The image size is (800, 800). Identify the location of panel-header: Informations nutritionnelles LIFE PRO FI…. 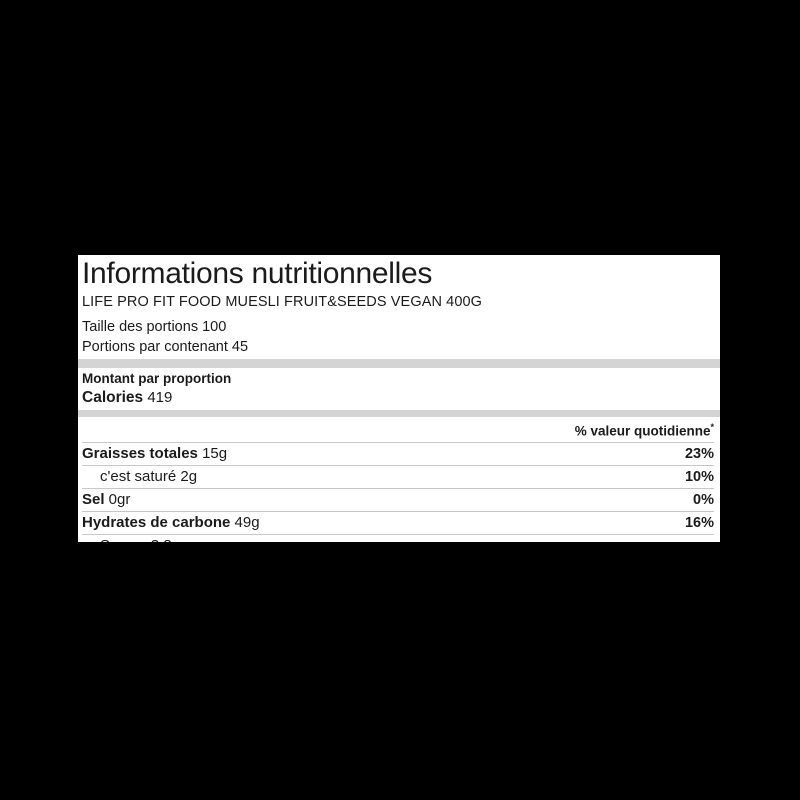
(399, 306).